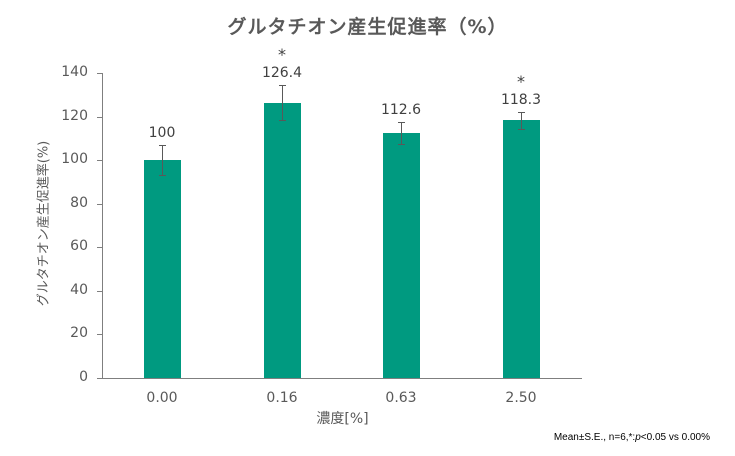 Image resolution: width=735 pixels, height=456 pixels. I want to click on x-tick-label: 0.16, so click(282, 398).